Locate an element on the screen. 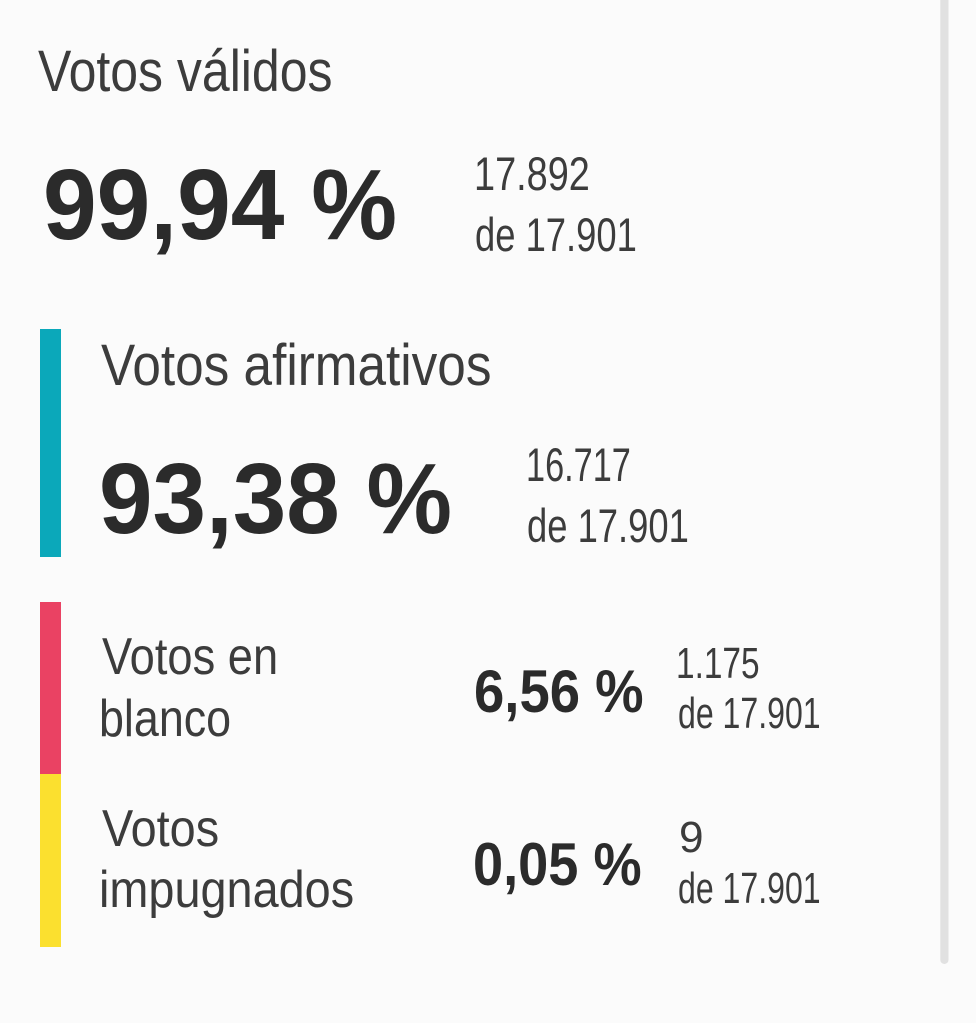  svg-text: 93,38 % is located at coordinates (275, 499).